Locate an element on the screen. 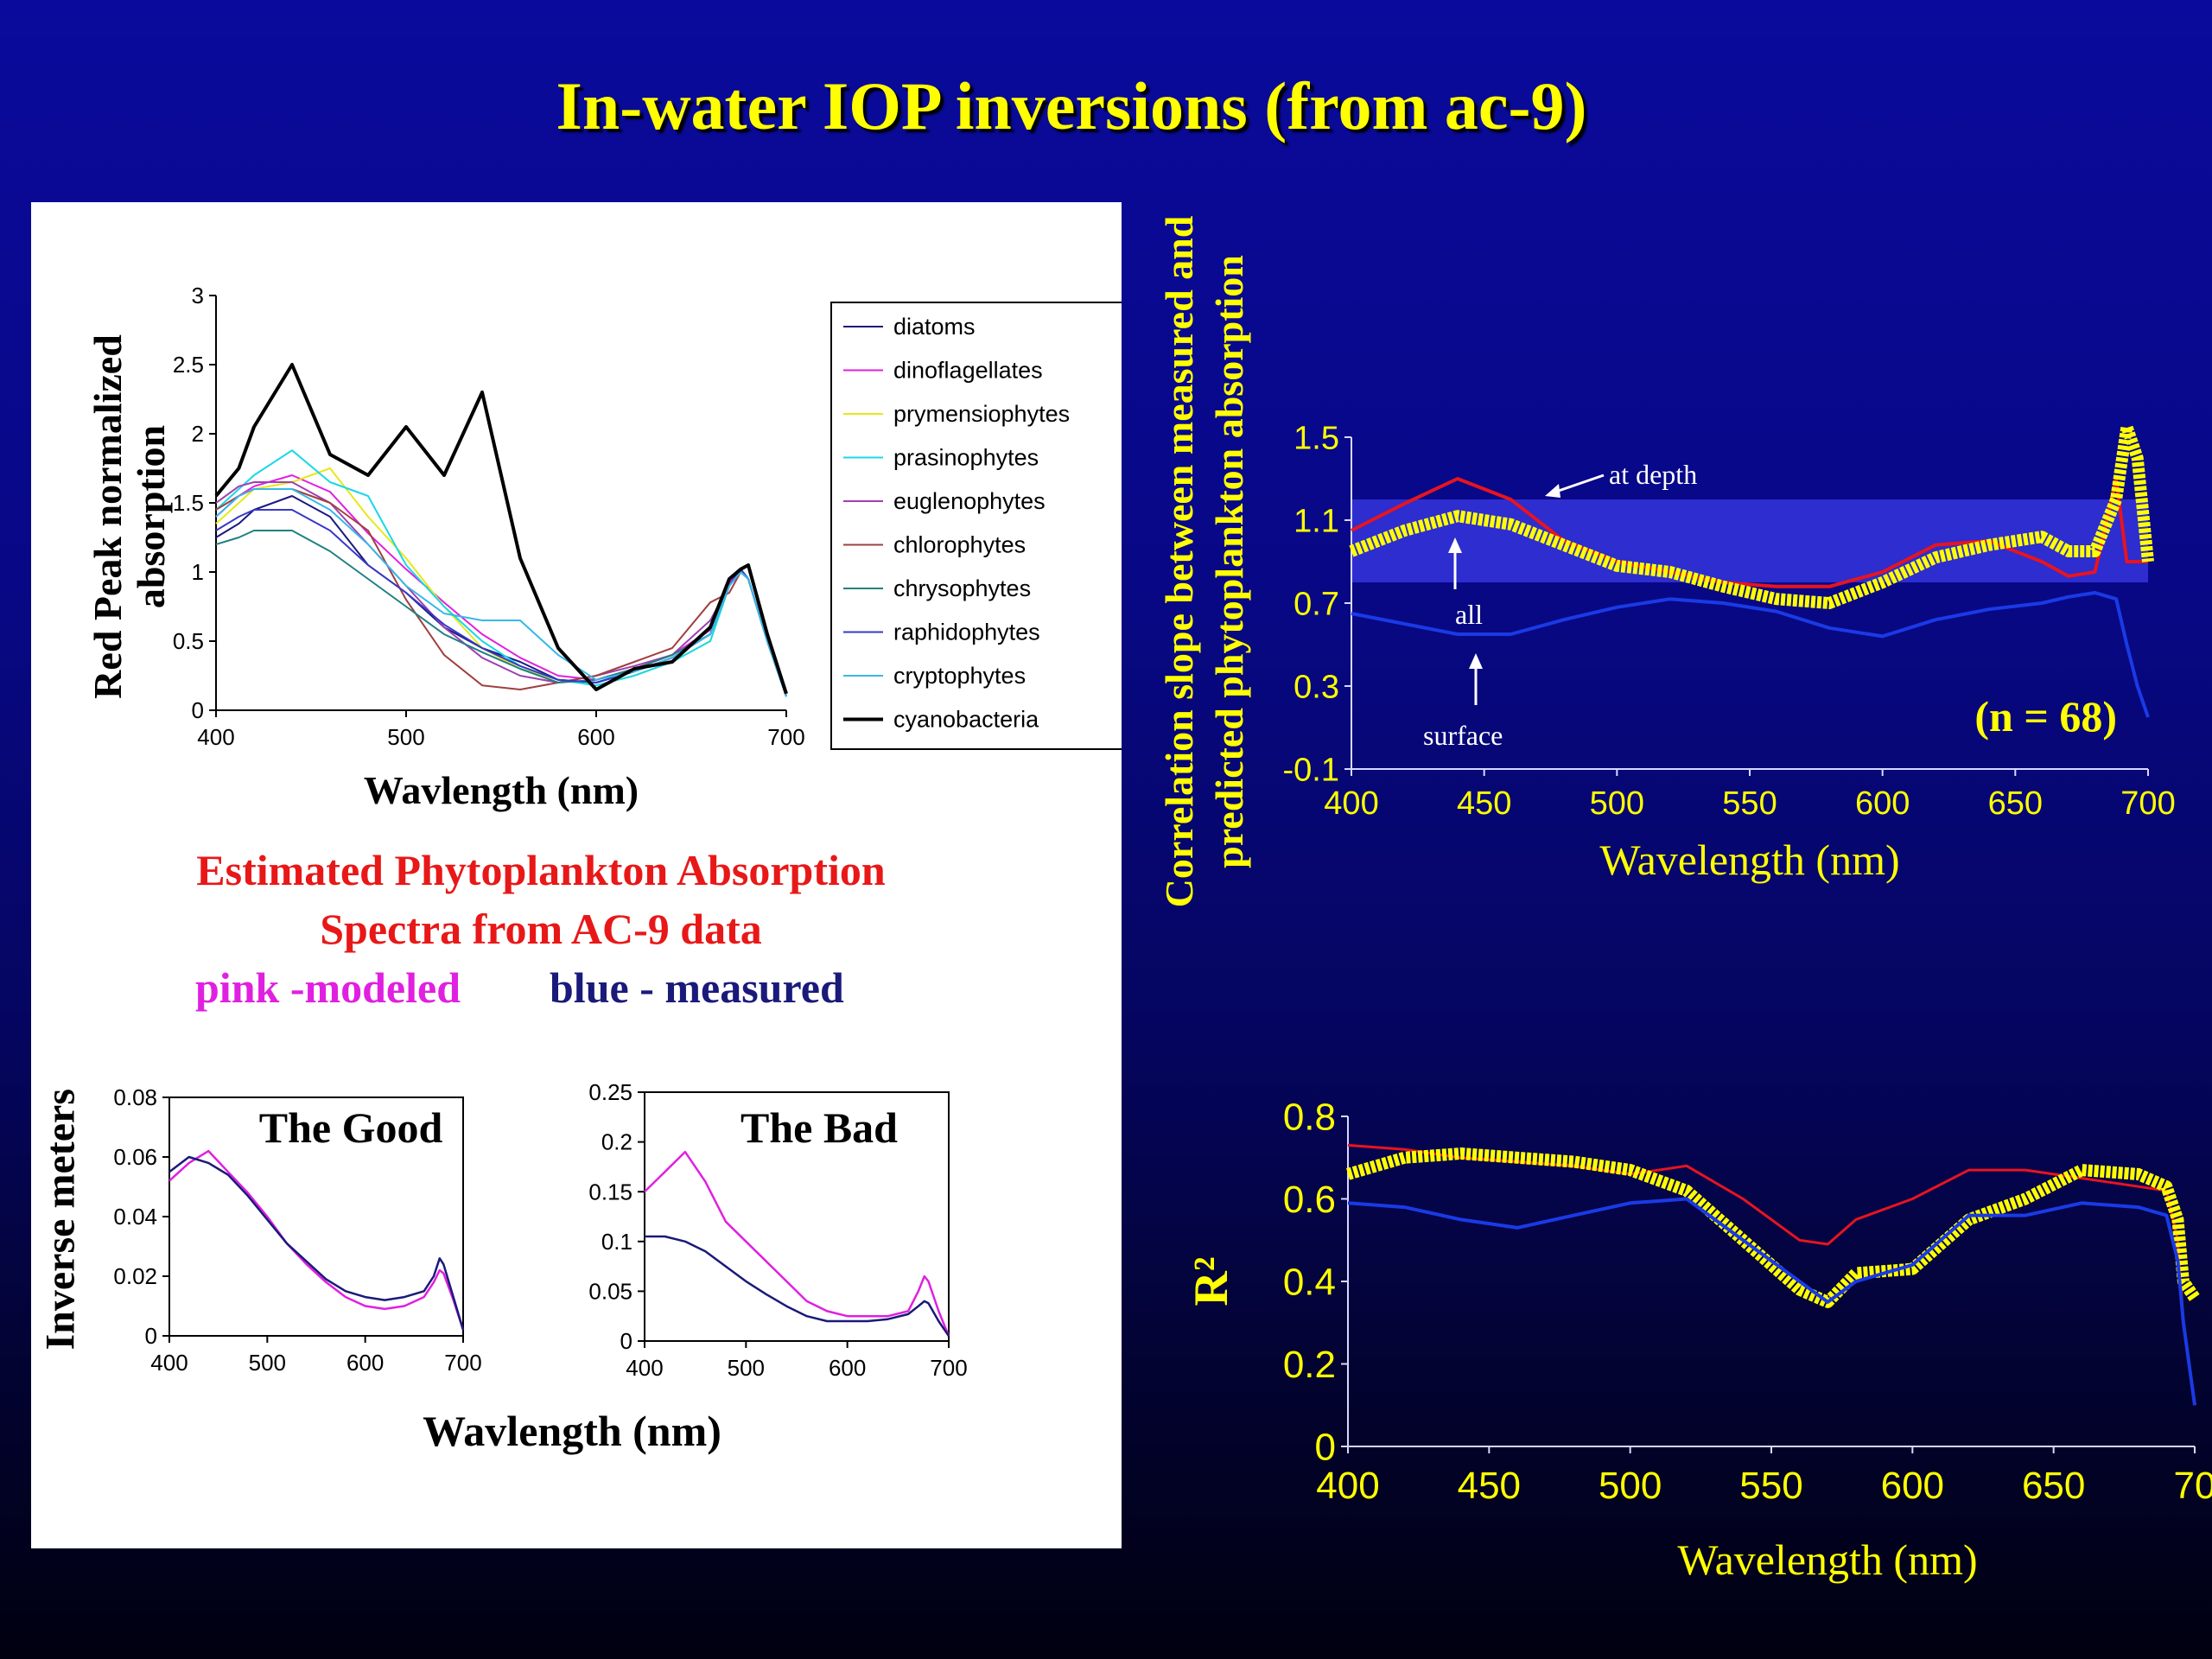 The image size is (2212, 1659). n-label: (n = 68) is located at coordinates (2045, 716).